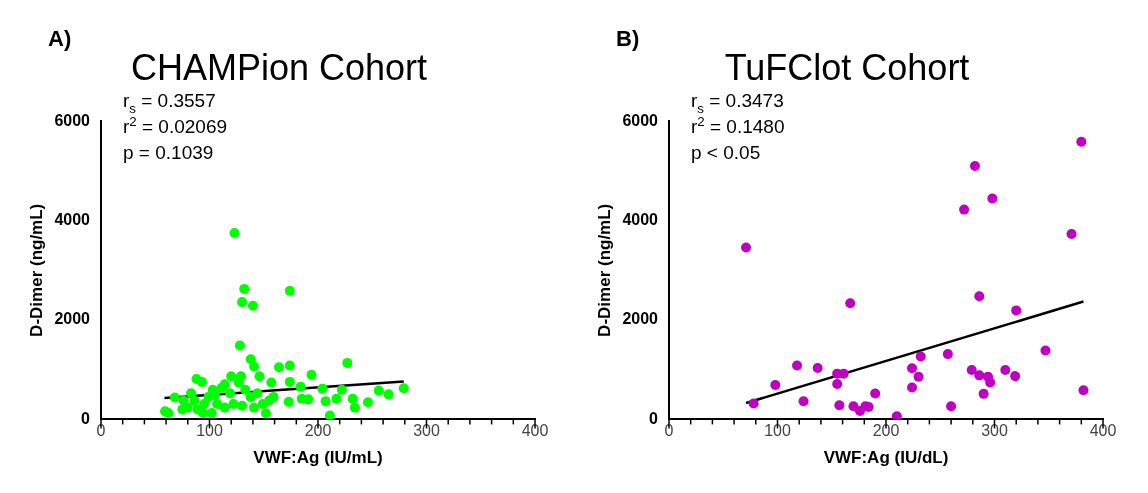 This screenshot has width=1148, height=493. Describe the element at coordinates (628, 38) in the screenshot. I see `text: B)` at that location.